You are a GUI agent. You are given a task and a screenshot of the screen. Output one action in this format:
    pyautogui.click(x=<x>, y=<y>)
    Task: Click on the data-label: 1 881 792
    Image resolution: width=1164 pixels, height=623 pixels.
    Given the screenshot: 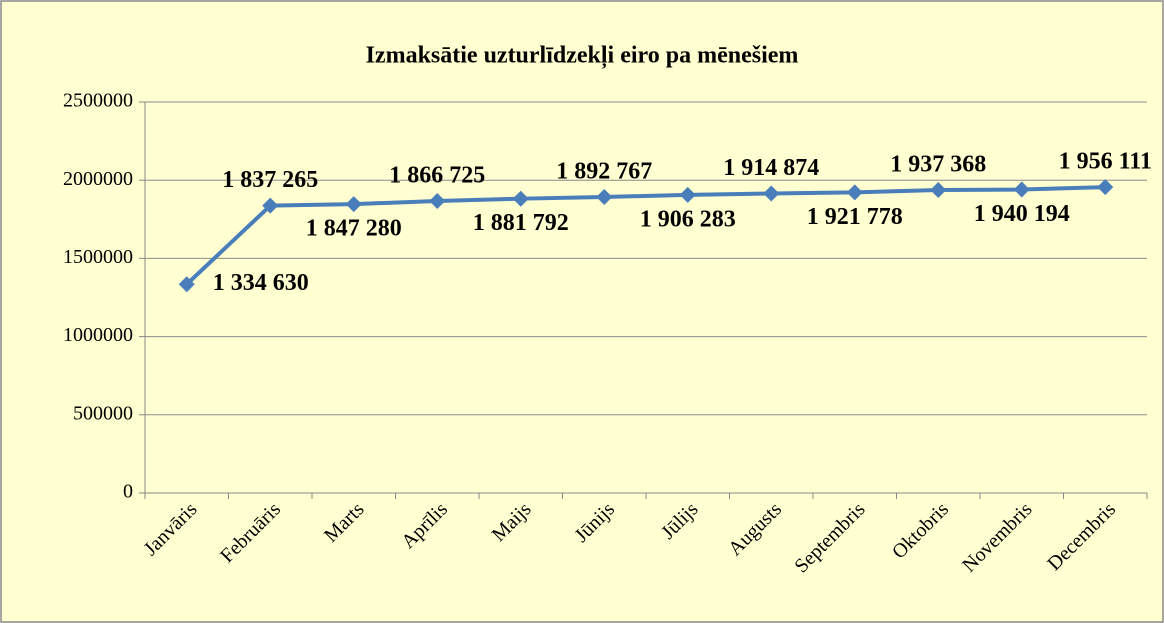 What is the action you would take?
    pyautogui.click(x=521, y=223)
    